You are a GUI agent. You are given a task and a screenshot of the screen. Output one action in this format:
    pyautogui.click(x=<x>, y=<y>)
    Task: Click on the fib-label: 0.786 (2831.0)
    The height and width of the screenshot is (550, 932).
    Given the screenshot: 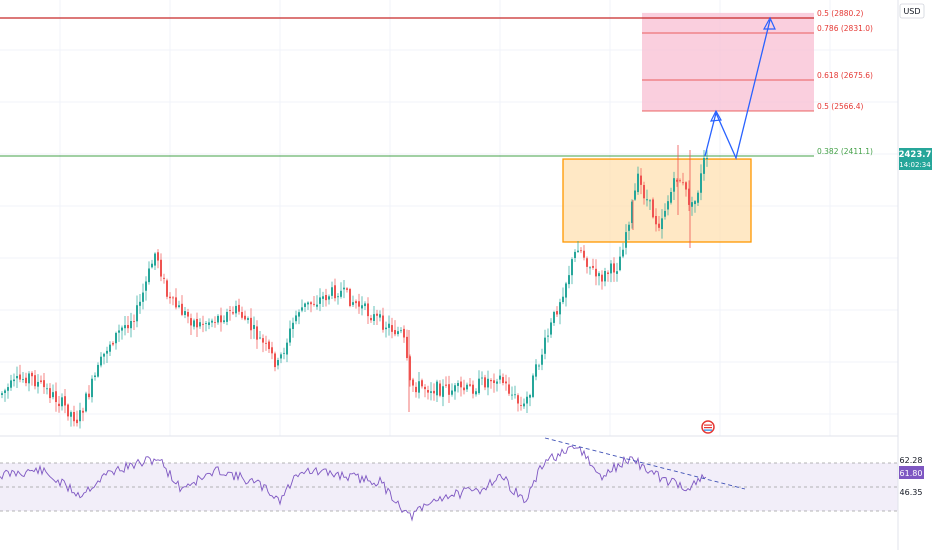 What is the action you would take?
    pyautogui.click(x=845, y=28)
    